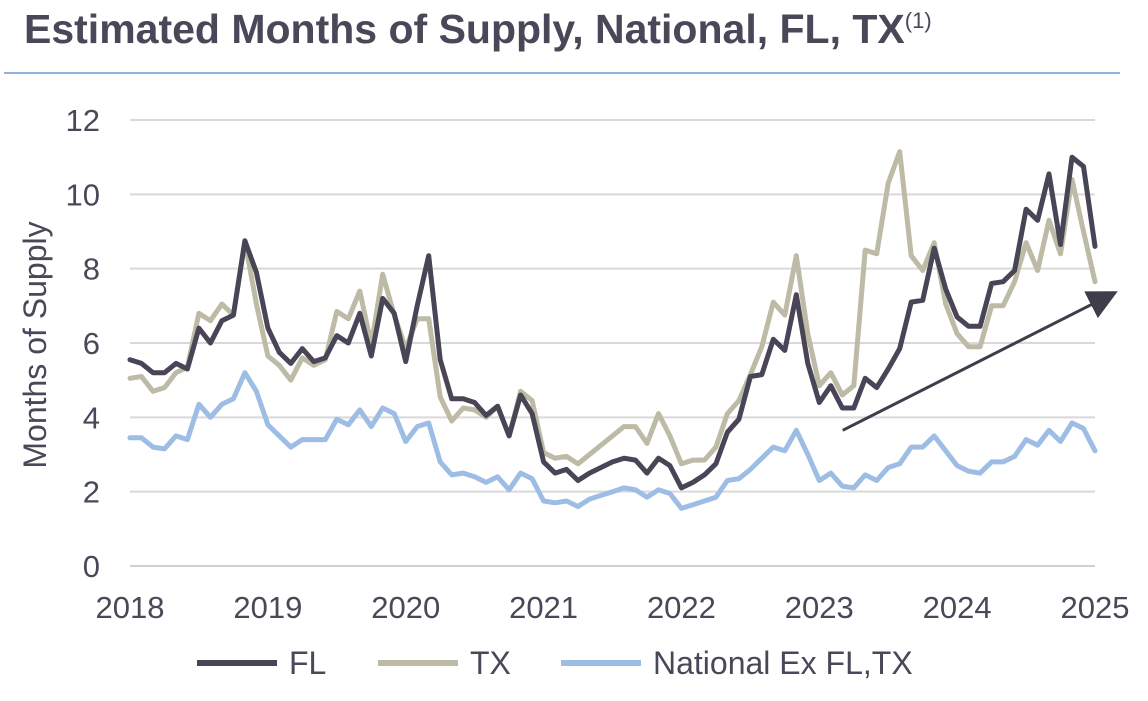 The image size is (1148, 701). Describe the element at coordinates (555, 663) in the screenshot. I see `legend: FL TX National Ex FL,TX` at that location.